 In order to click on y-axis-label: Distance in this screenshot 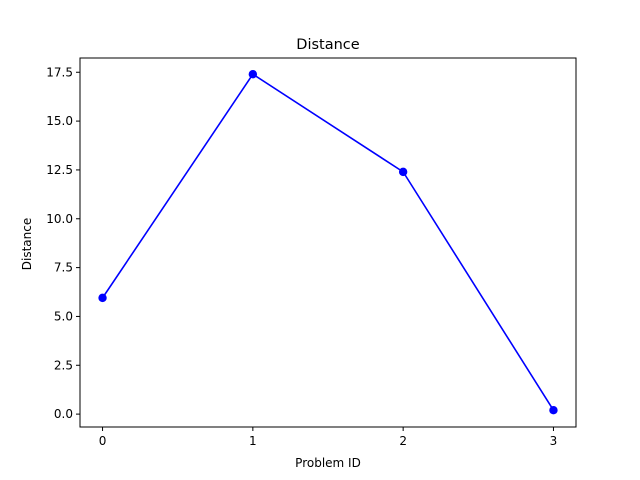, I will do `click(27, 244)`.